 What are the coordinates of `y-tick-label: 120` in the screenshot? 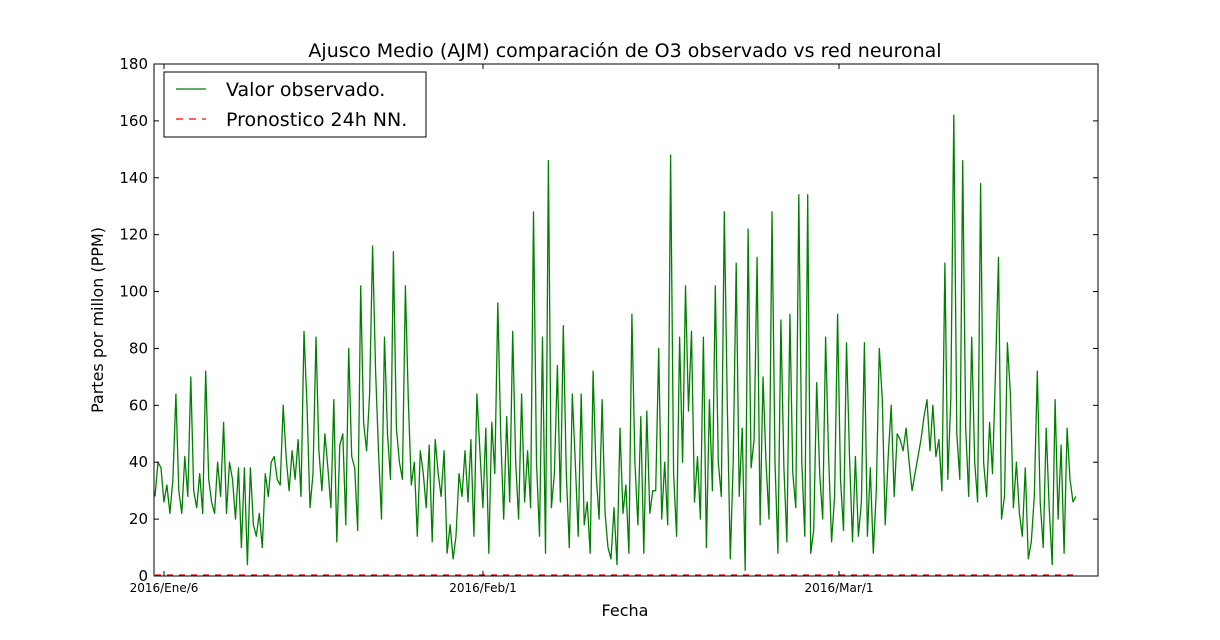 It's located at (133, 235).